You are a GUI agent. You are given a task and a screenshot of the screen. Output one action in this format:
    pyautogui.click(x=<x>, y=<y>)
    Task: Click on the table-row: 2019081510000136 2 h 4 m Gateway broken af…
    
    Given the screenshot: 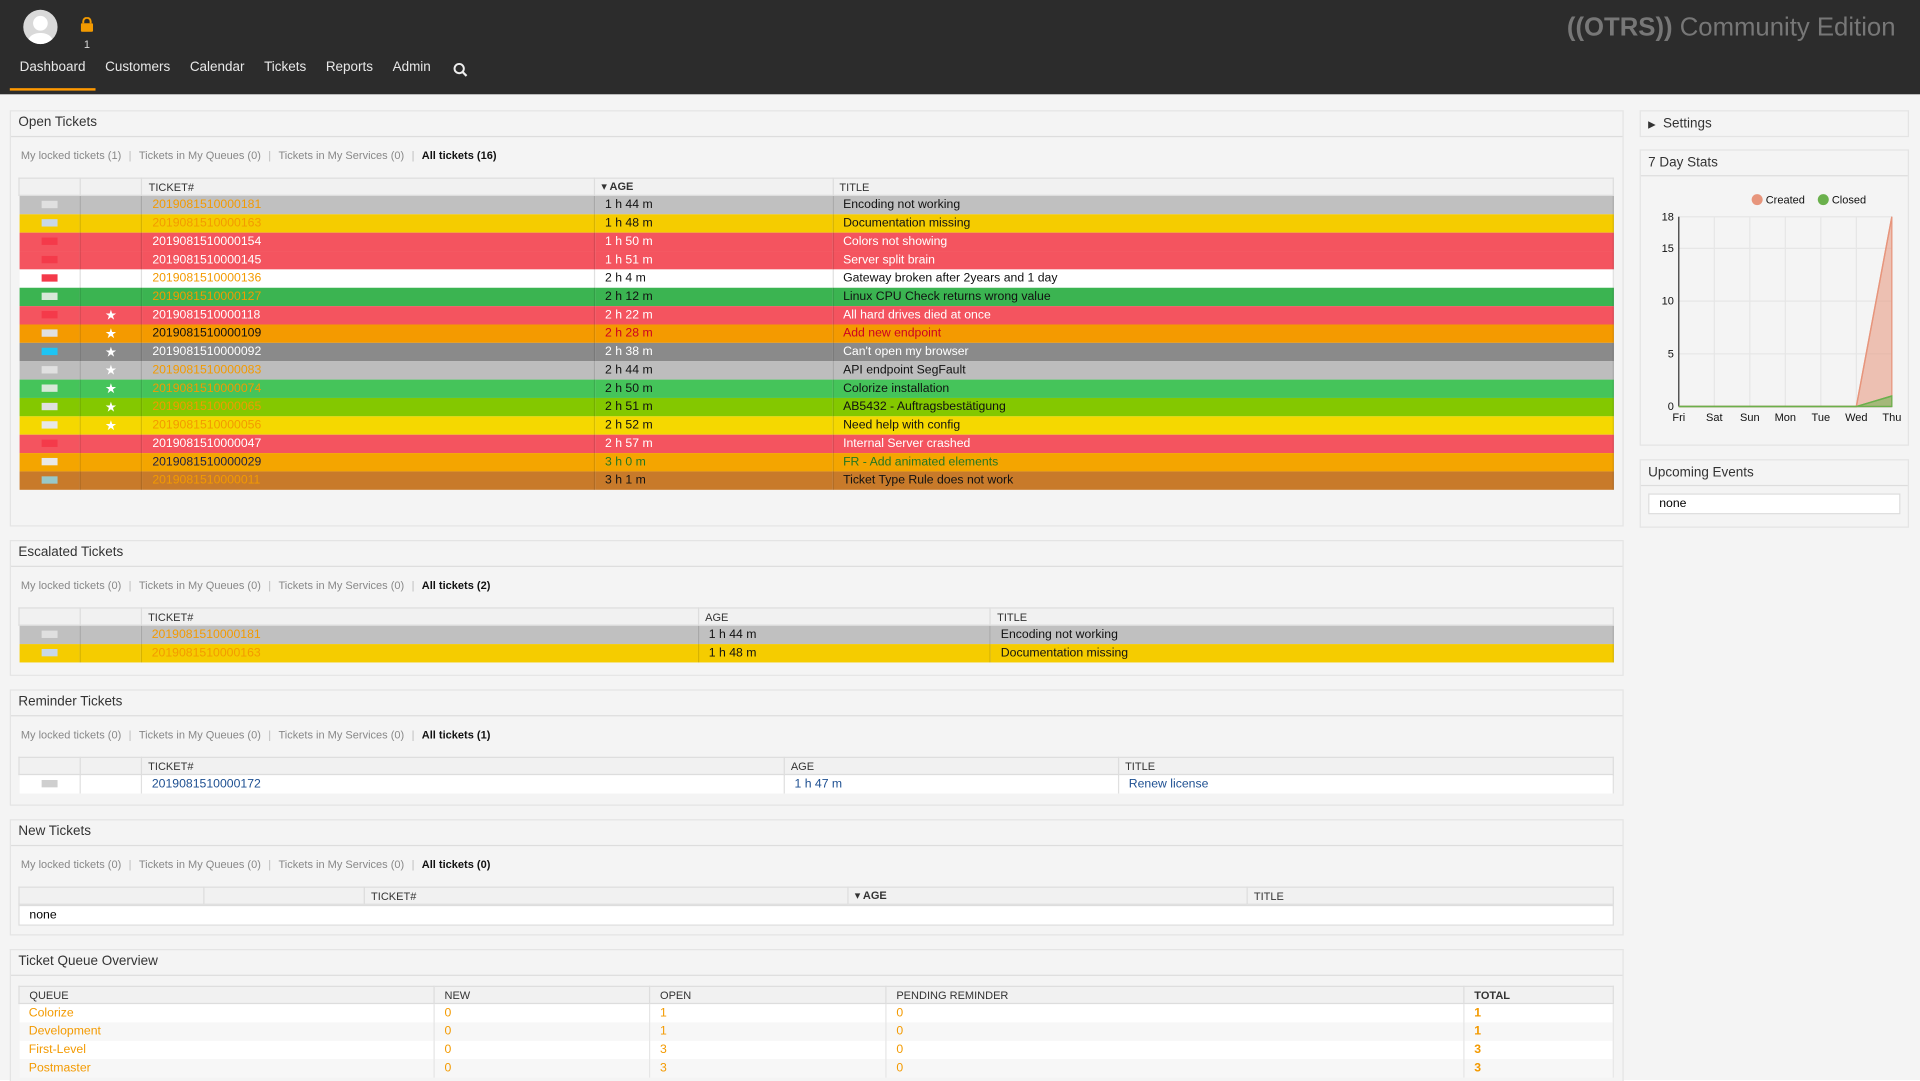 What is the action you would take?
    pyautogui.click(x=816, y=278)
    